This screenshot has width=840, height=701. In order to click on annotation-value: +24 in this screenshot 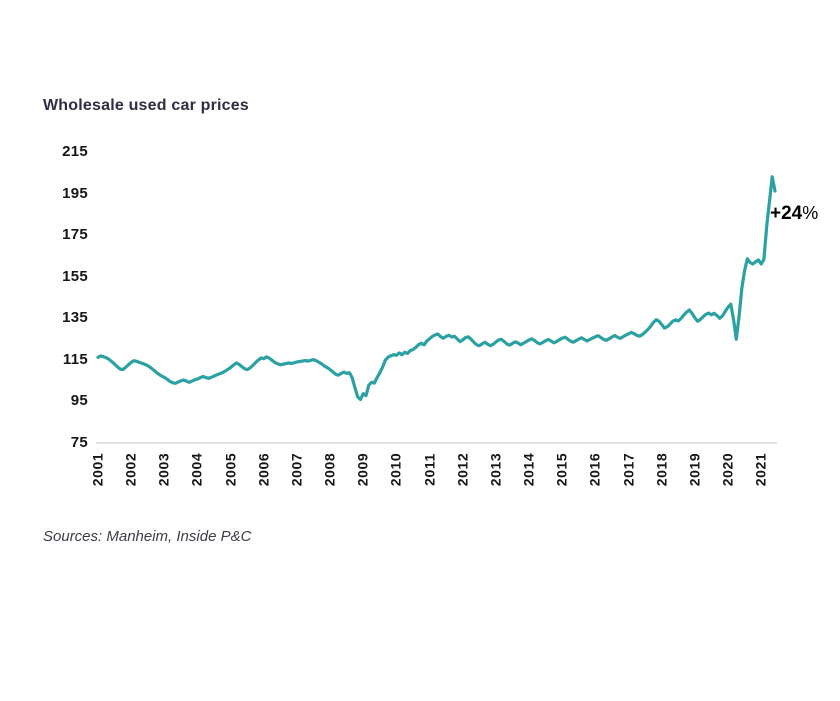, I will do `click(786, 213)`.